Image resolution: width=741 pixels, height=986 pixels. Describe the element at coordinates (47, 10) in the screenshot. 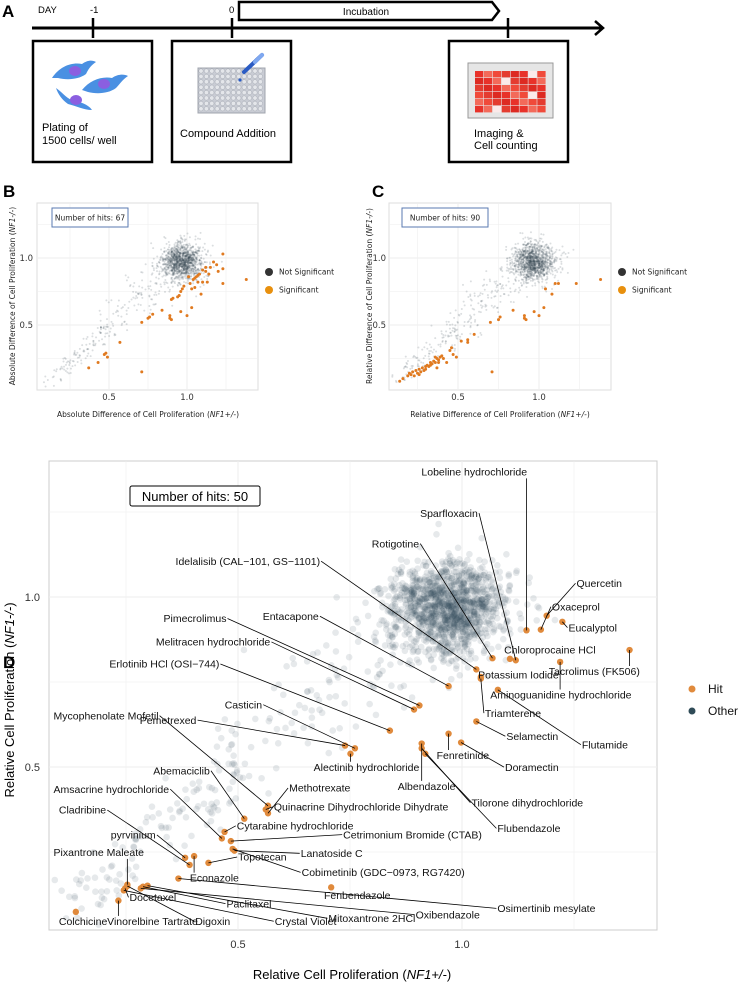

I see `day-label: DAY` at that location.